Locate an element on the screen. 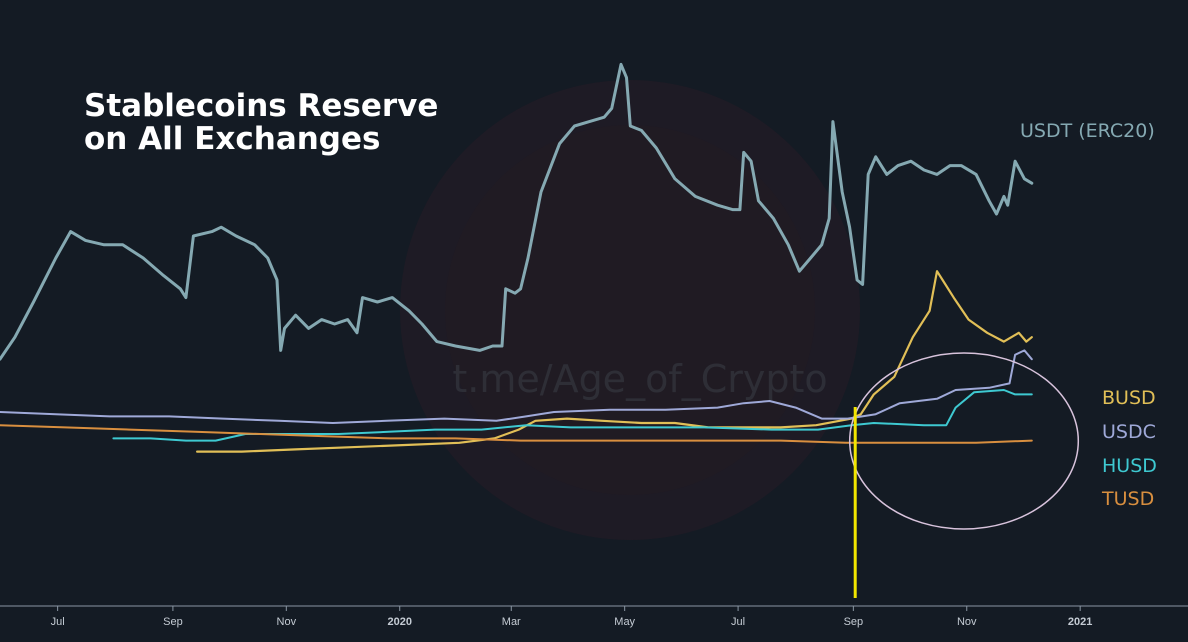  series-label-tusd: TUSD is located at coordinates (1127, 499).